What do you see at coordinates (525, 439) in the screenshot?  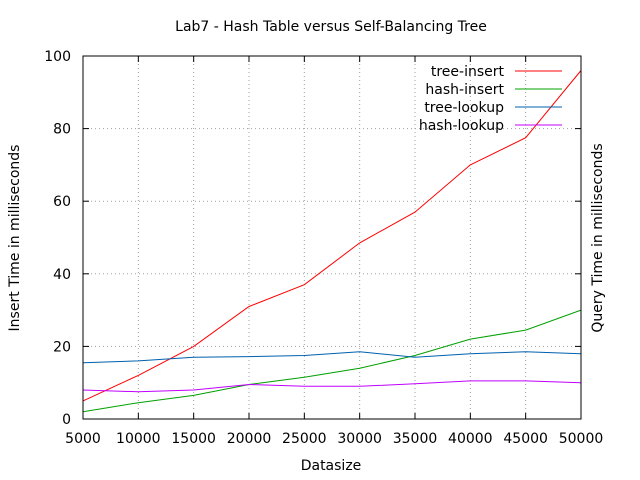 I see `x-tick-label: 45000` at bounding box center [525, 439].